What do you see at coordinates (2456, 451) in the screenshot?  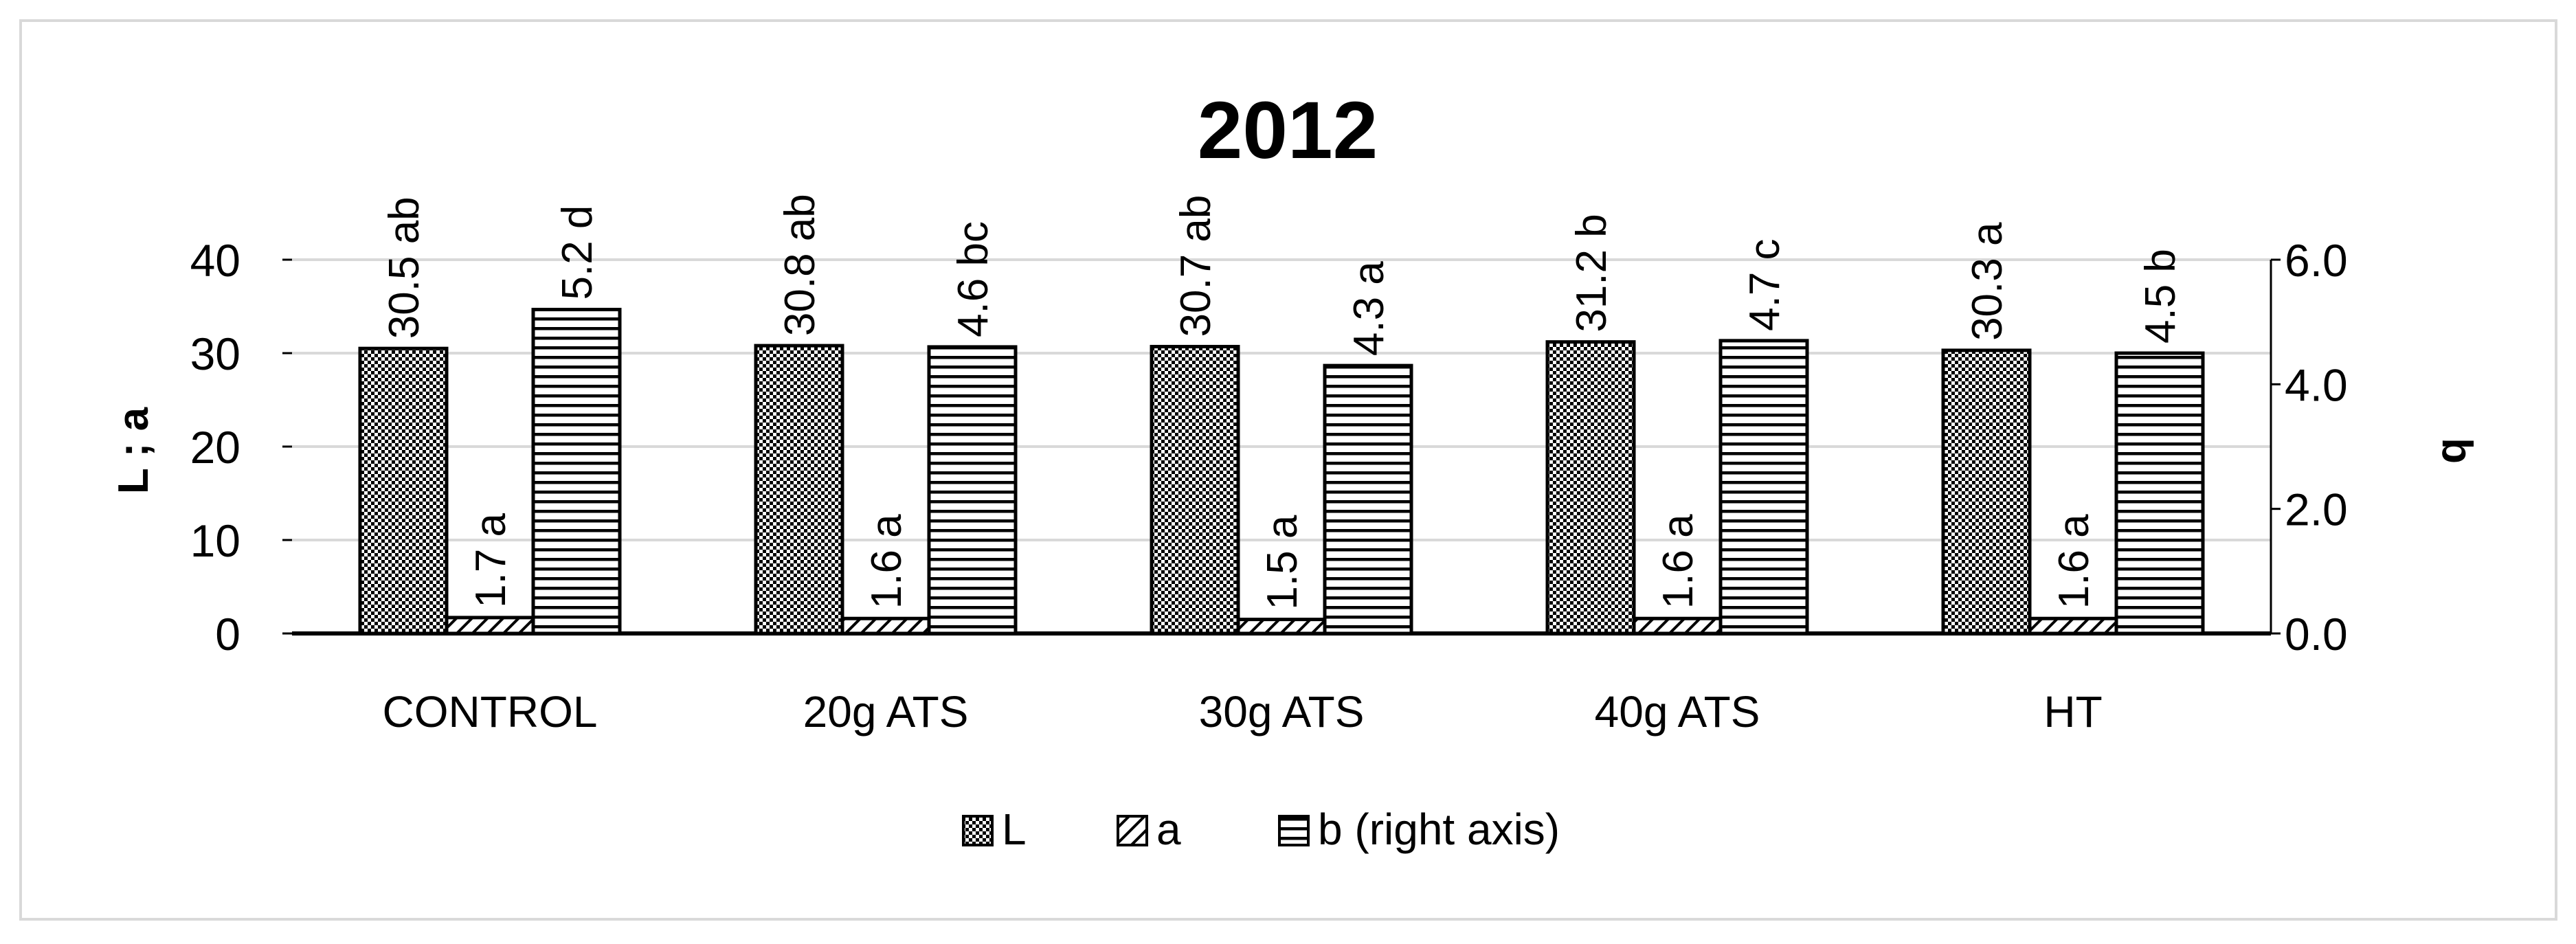 I see `right-axis-title: b` at bounding box center [2456, 451].